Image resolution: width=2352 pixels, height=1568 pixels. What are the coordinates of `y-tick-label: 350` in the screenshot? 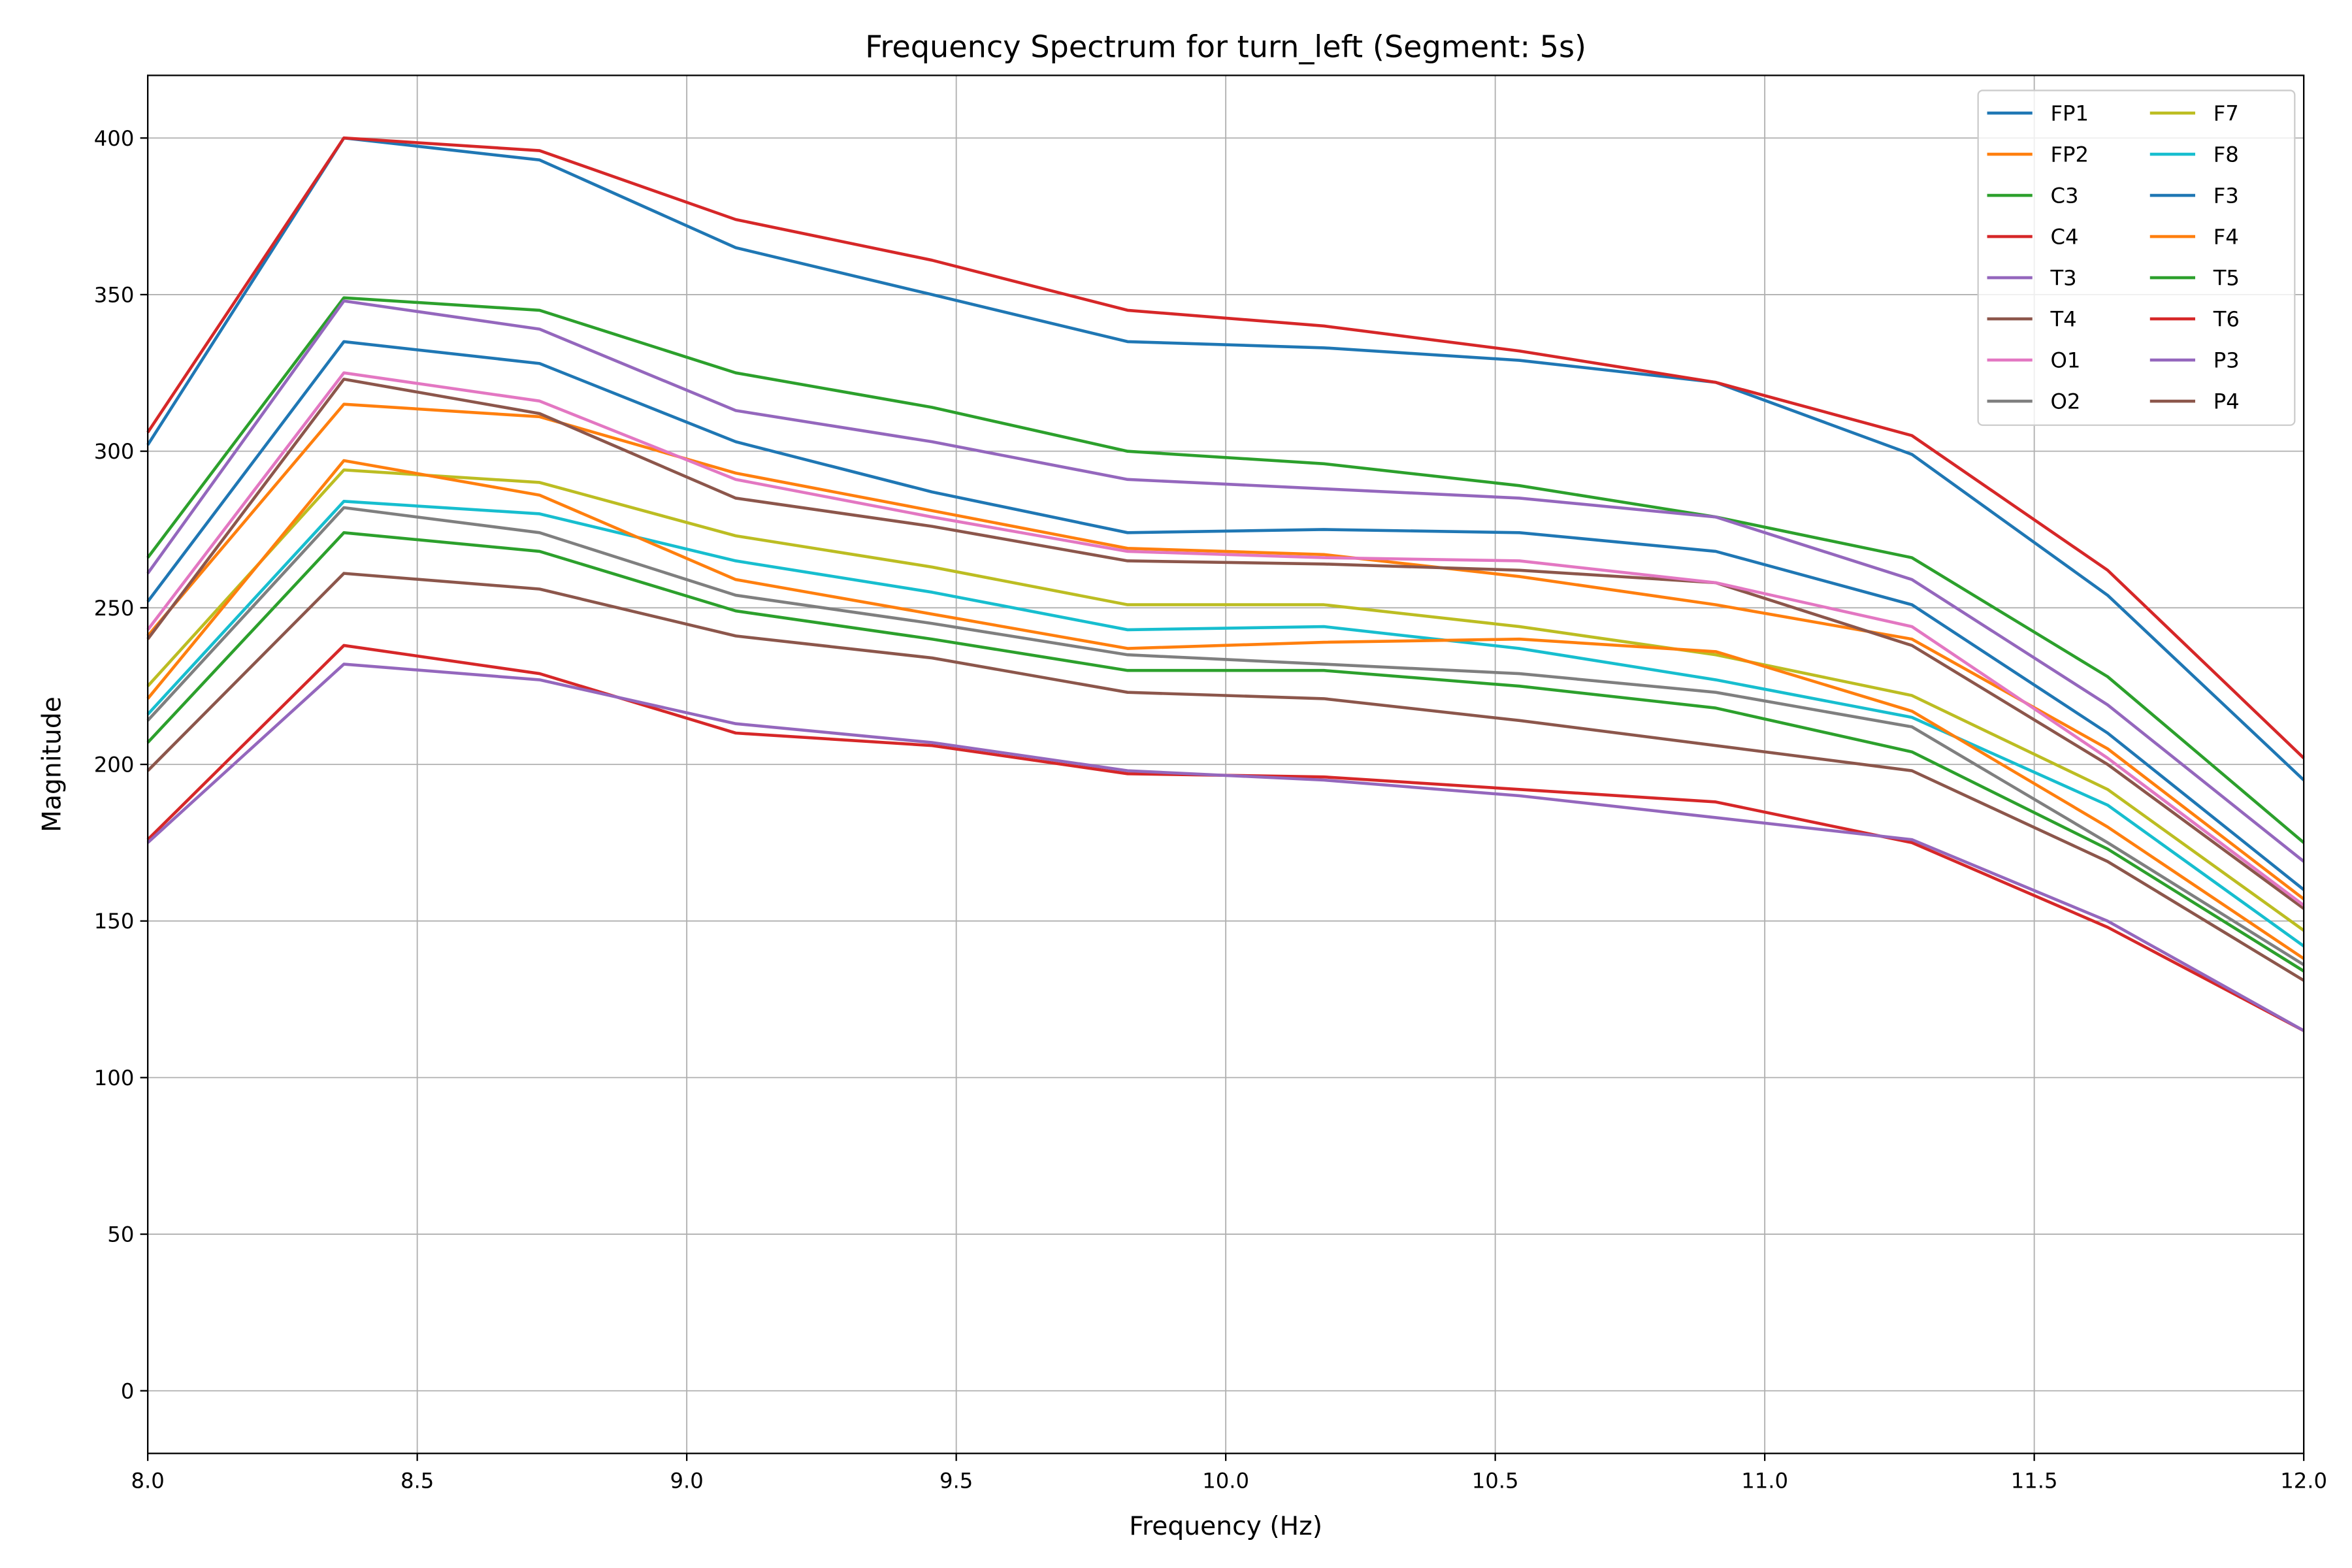 It's located at (114, 294).